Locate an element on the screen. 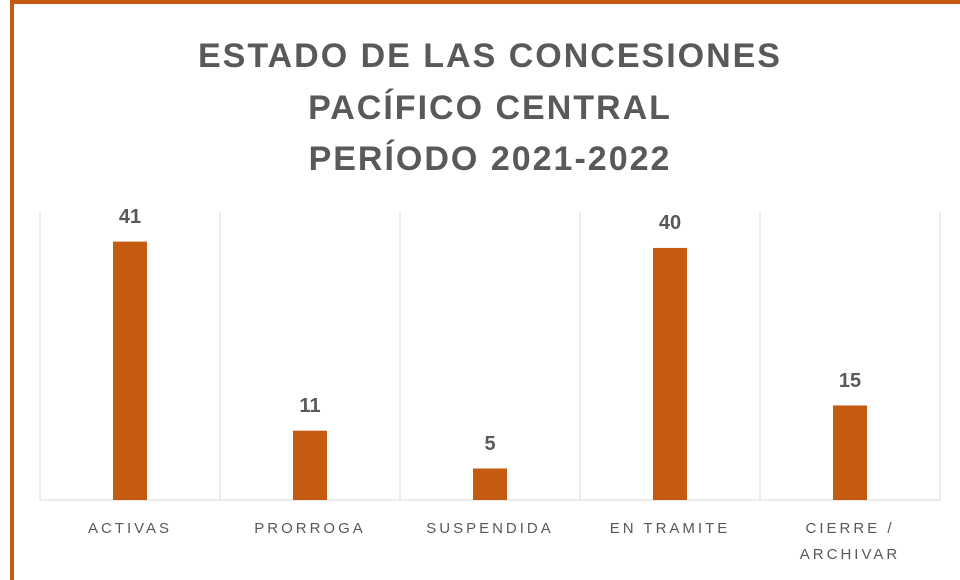  data-label: 5 is located at coordinates (489, 444).